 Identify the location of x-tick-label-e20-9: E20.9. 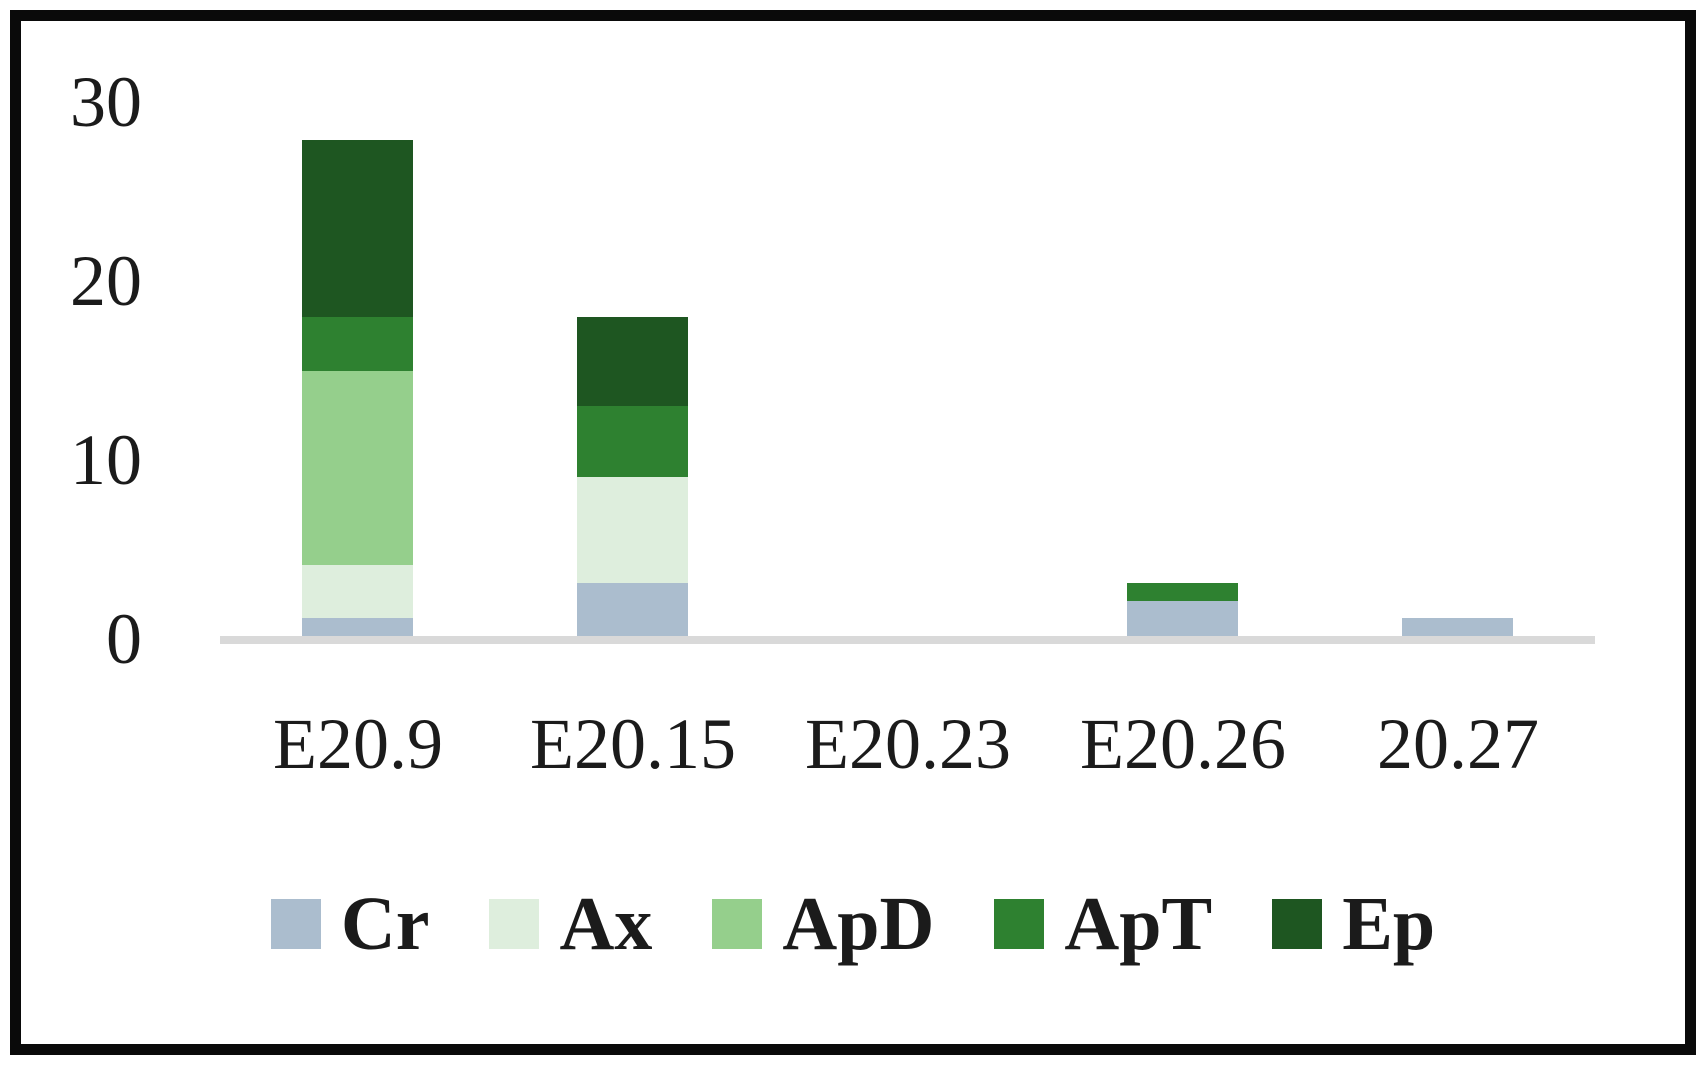
(358, 744).